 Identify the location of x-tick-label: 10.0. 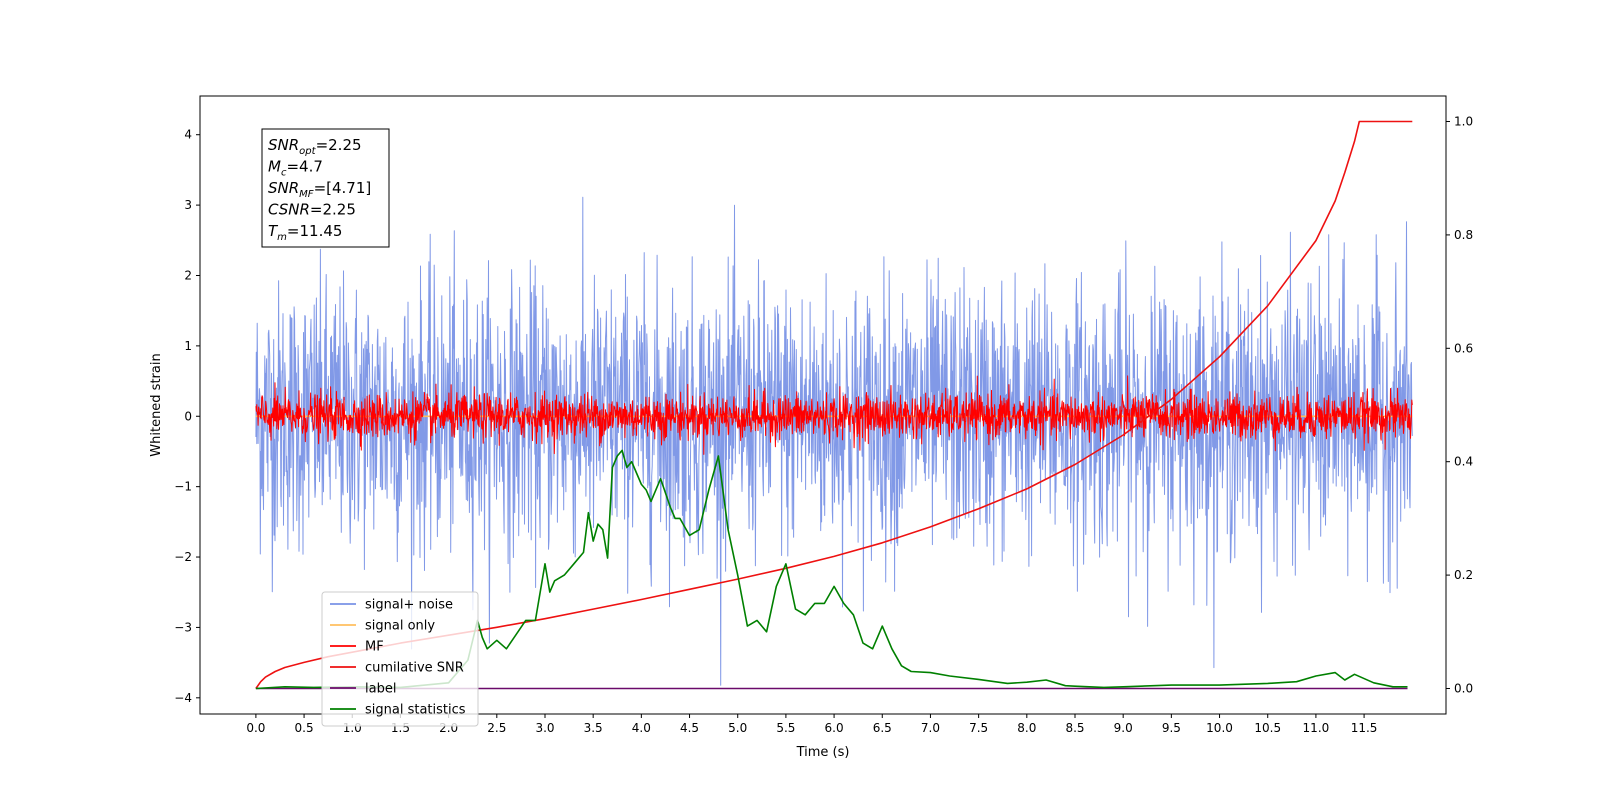
(1219, 728).